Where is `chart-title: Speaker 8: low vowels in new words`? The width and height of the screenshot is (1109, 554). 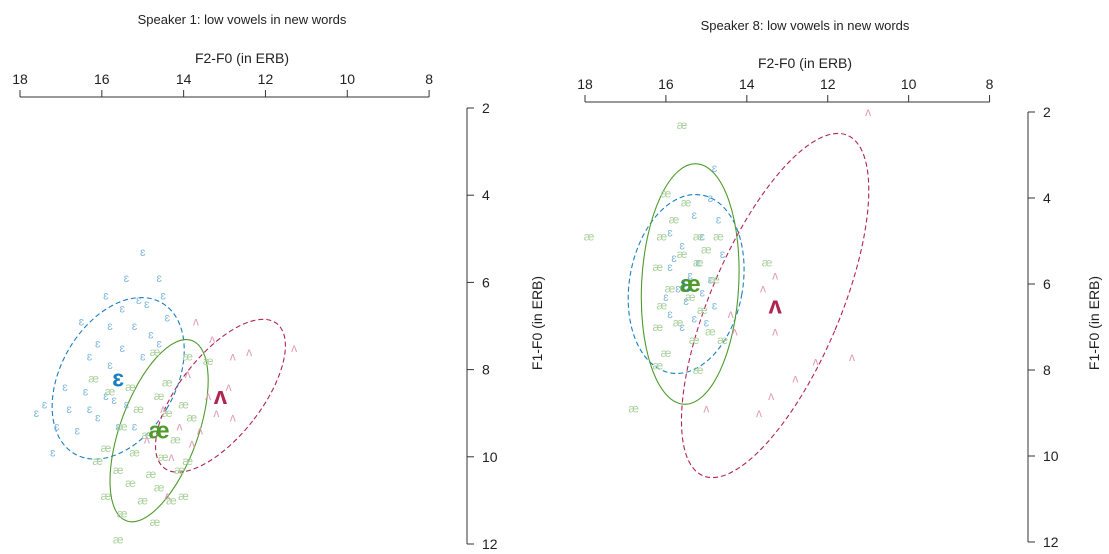
chart-title: Speaker 8: low vowels in new words is located at coordinates (805, 25).